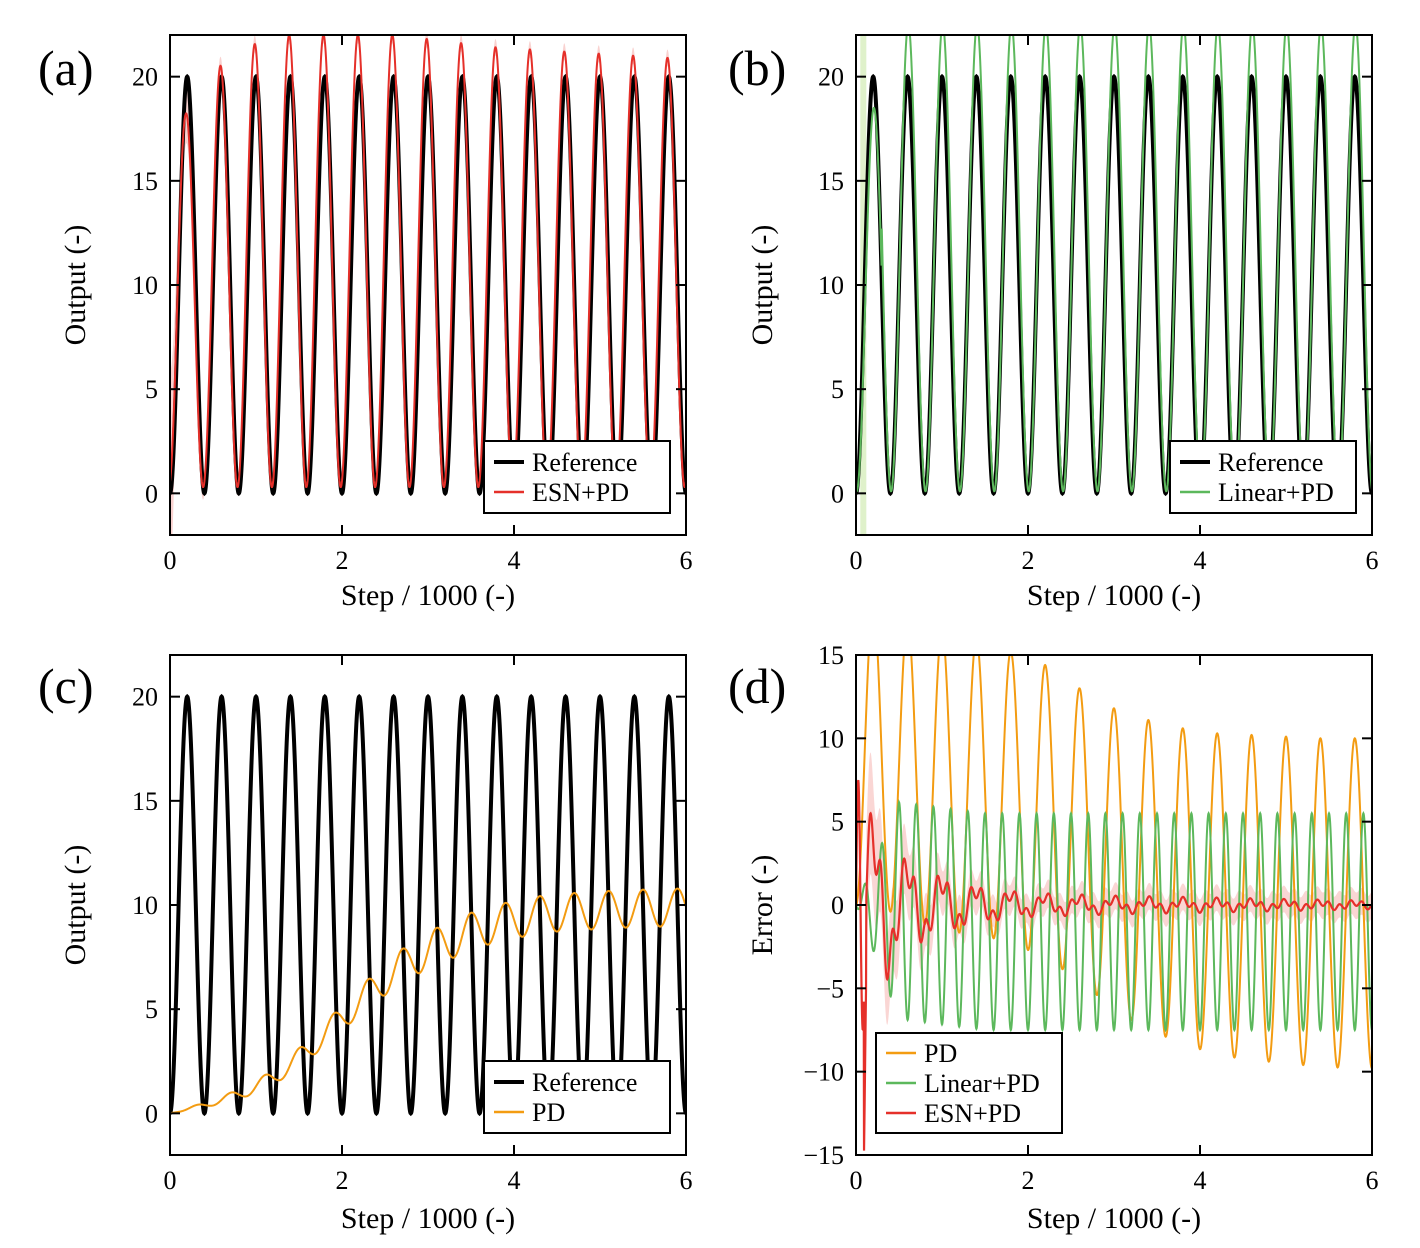 The height and width of the screenshot is (1248, 1420). Describe the element at coordinates (1028, 1180) in the screenshot. I see `x-tick-label-d-2: 2` at that location.